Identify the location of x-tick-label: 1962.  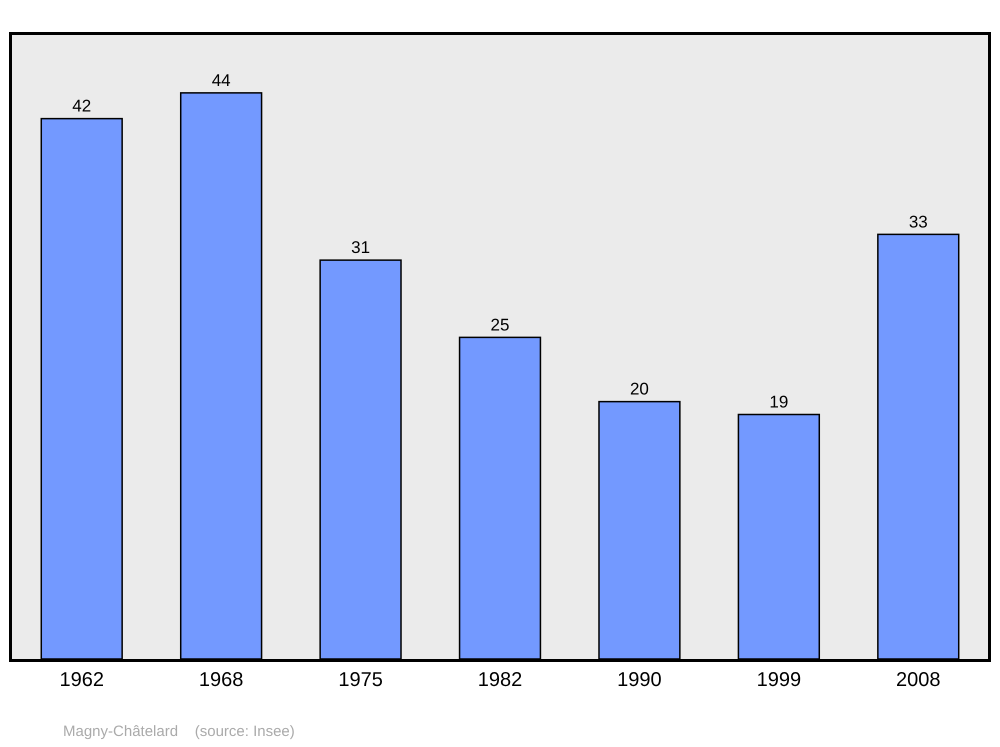
(81, 679).